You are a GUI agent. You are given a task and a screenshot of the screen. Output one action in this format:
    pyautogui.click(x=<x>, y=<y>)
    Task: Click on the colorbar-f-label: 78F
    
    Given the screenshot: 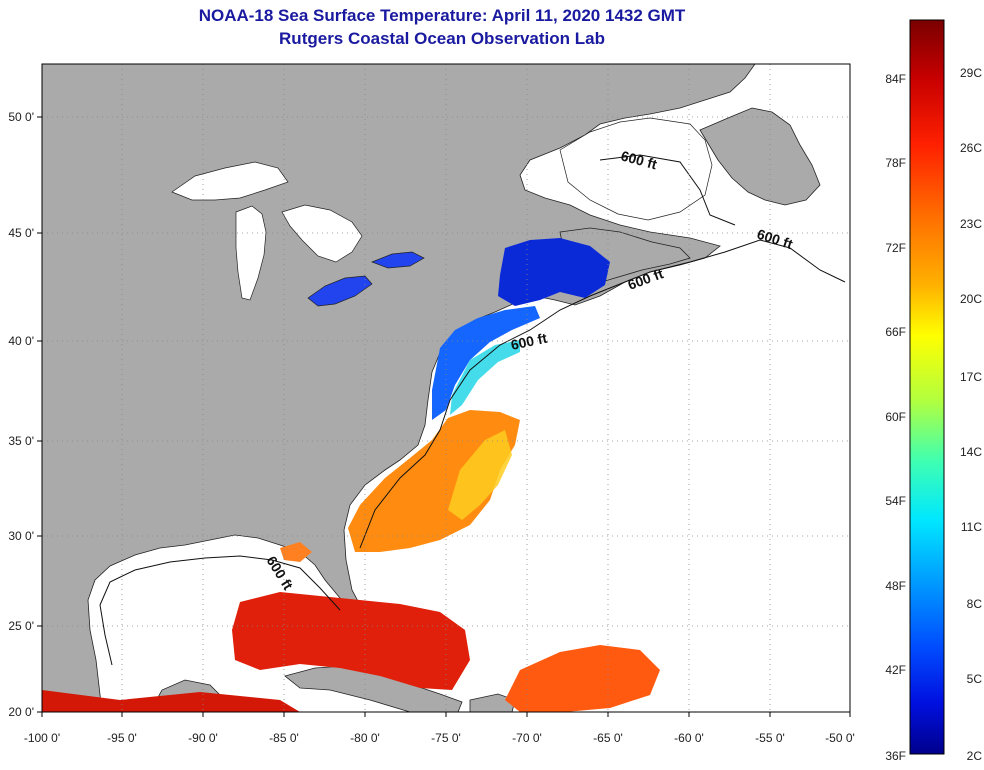 What is the action you would take?
    pyautogui.click(x=895, y=163)
    